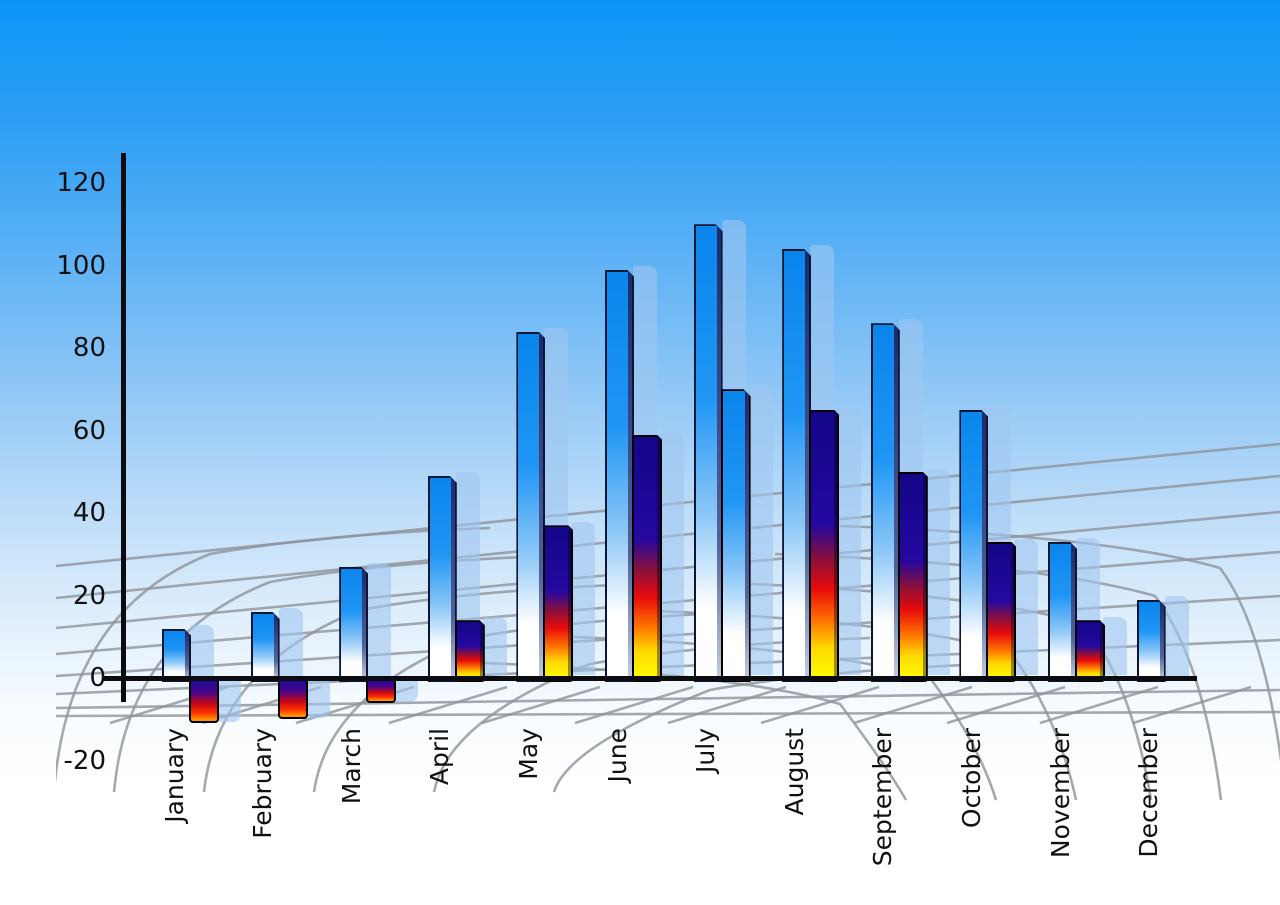 This screenshot has width=1280, height=905. I want to click on bar-September-series1, so click(885, 502).